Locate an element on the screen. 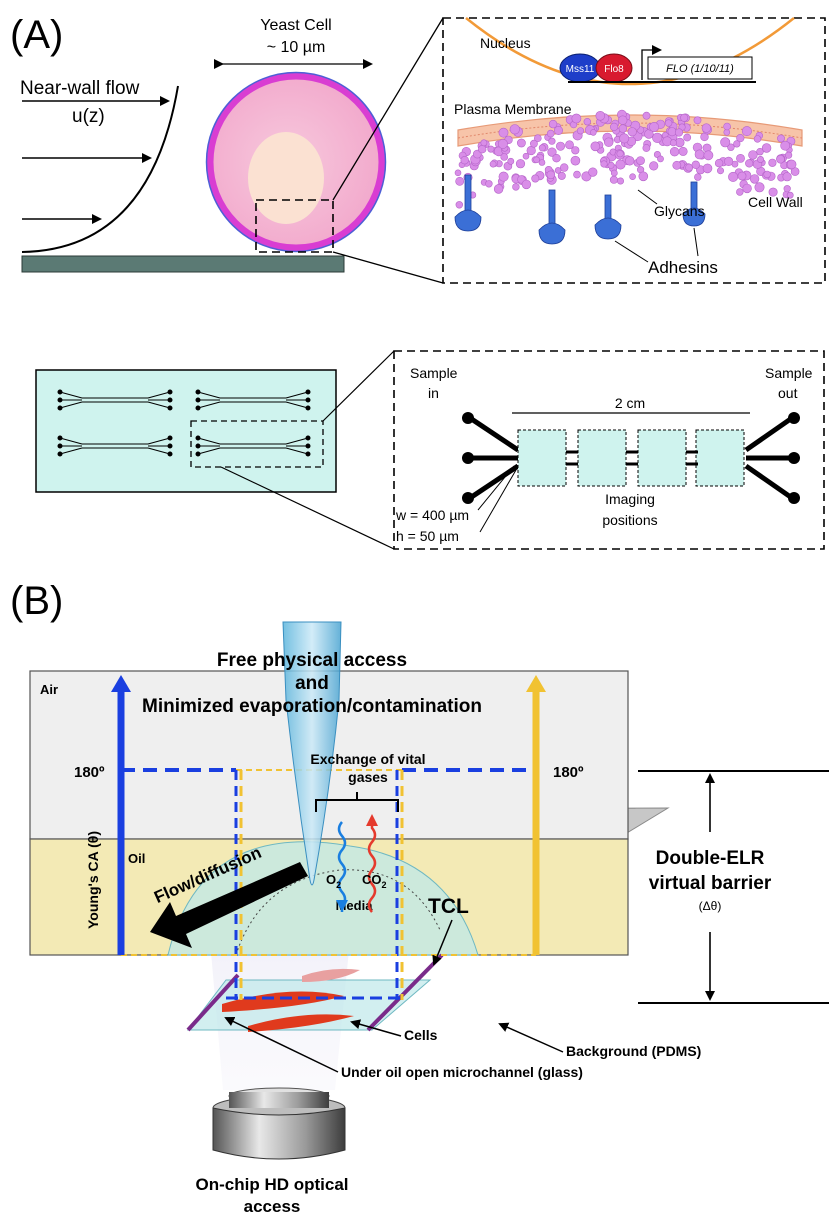  flow-profile-curve is located at coordinates (100, 169).